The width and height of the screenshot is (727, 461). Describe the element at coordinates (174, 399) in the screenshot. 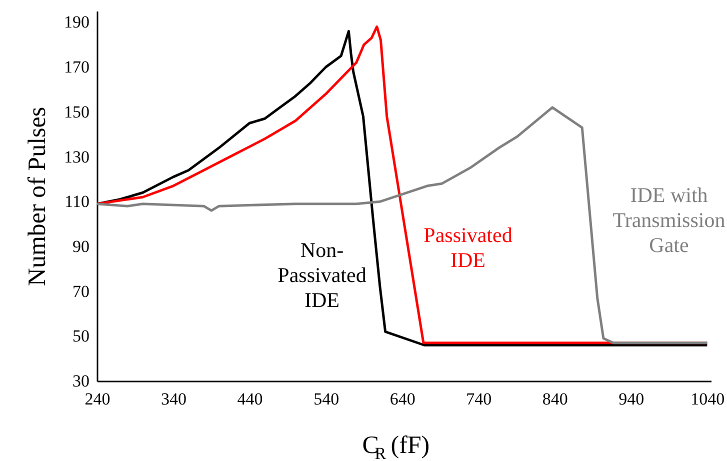

I see `x-tick-label: 340` at that location.